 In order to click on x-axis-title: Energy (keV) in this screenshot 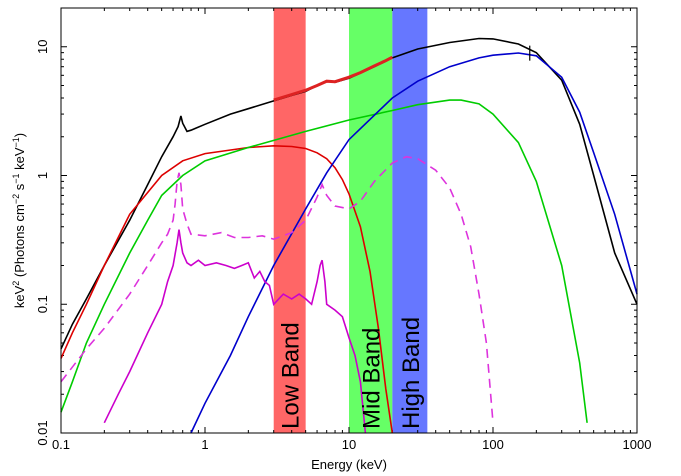, I will do `click(349, 464)`.